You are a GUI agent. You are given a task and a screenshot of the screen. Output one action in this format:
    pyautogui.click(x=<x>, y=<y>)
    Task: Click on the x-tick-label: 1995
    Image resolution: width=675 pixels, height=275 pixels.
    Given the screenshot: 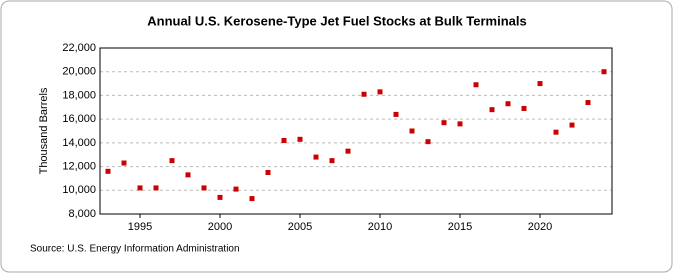 What is the action you would take?
    pyautogui.click(x=140, y=227)
    